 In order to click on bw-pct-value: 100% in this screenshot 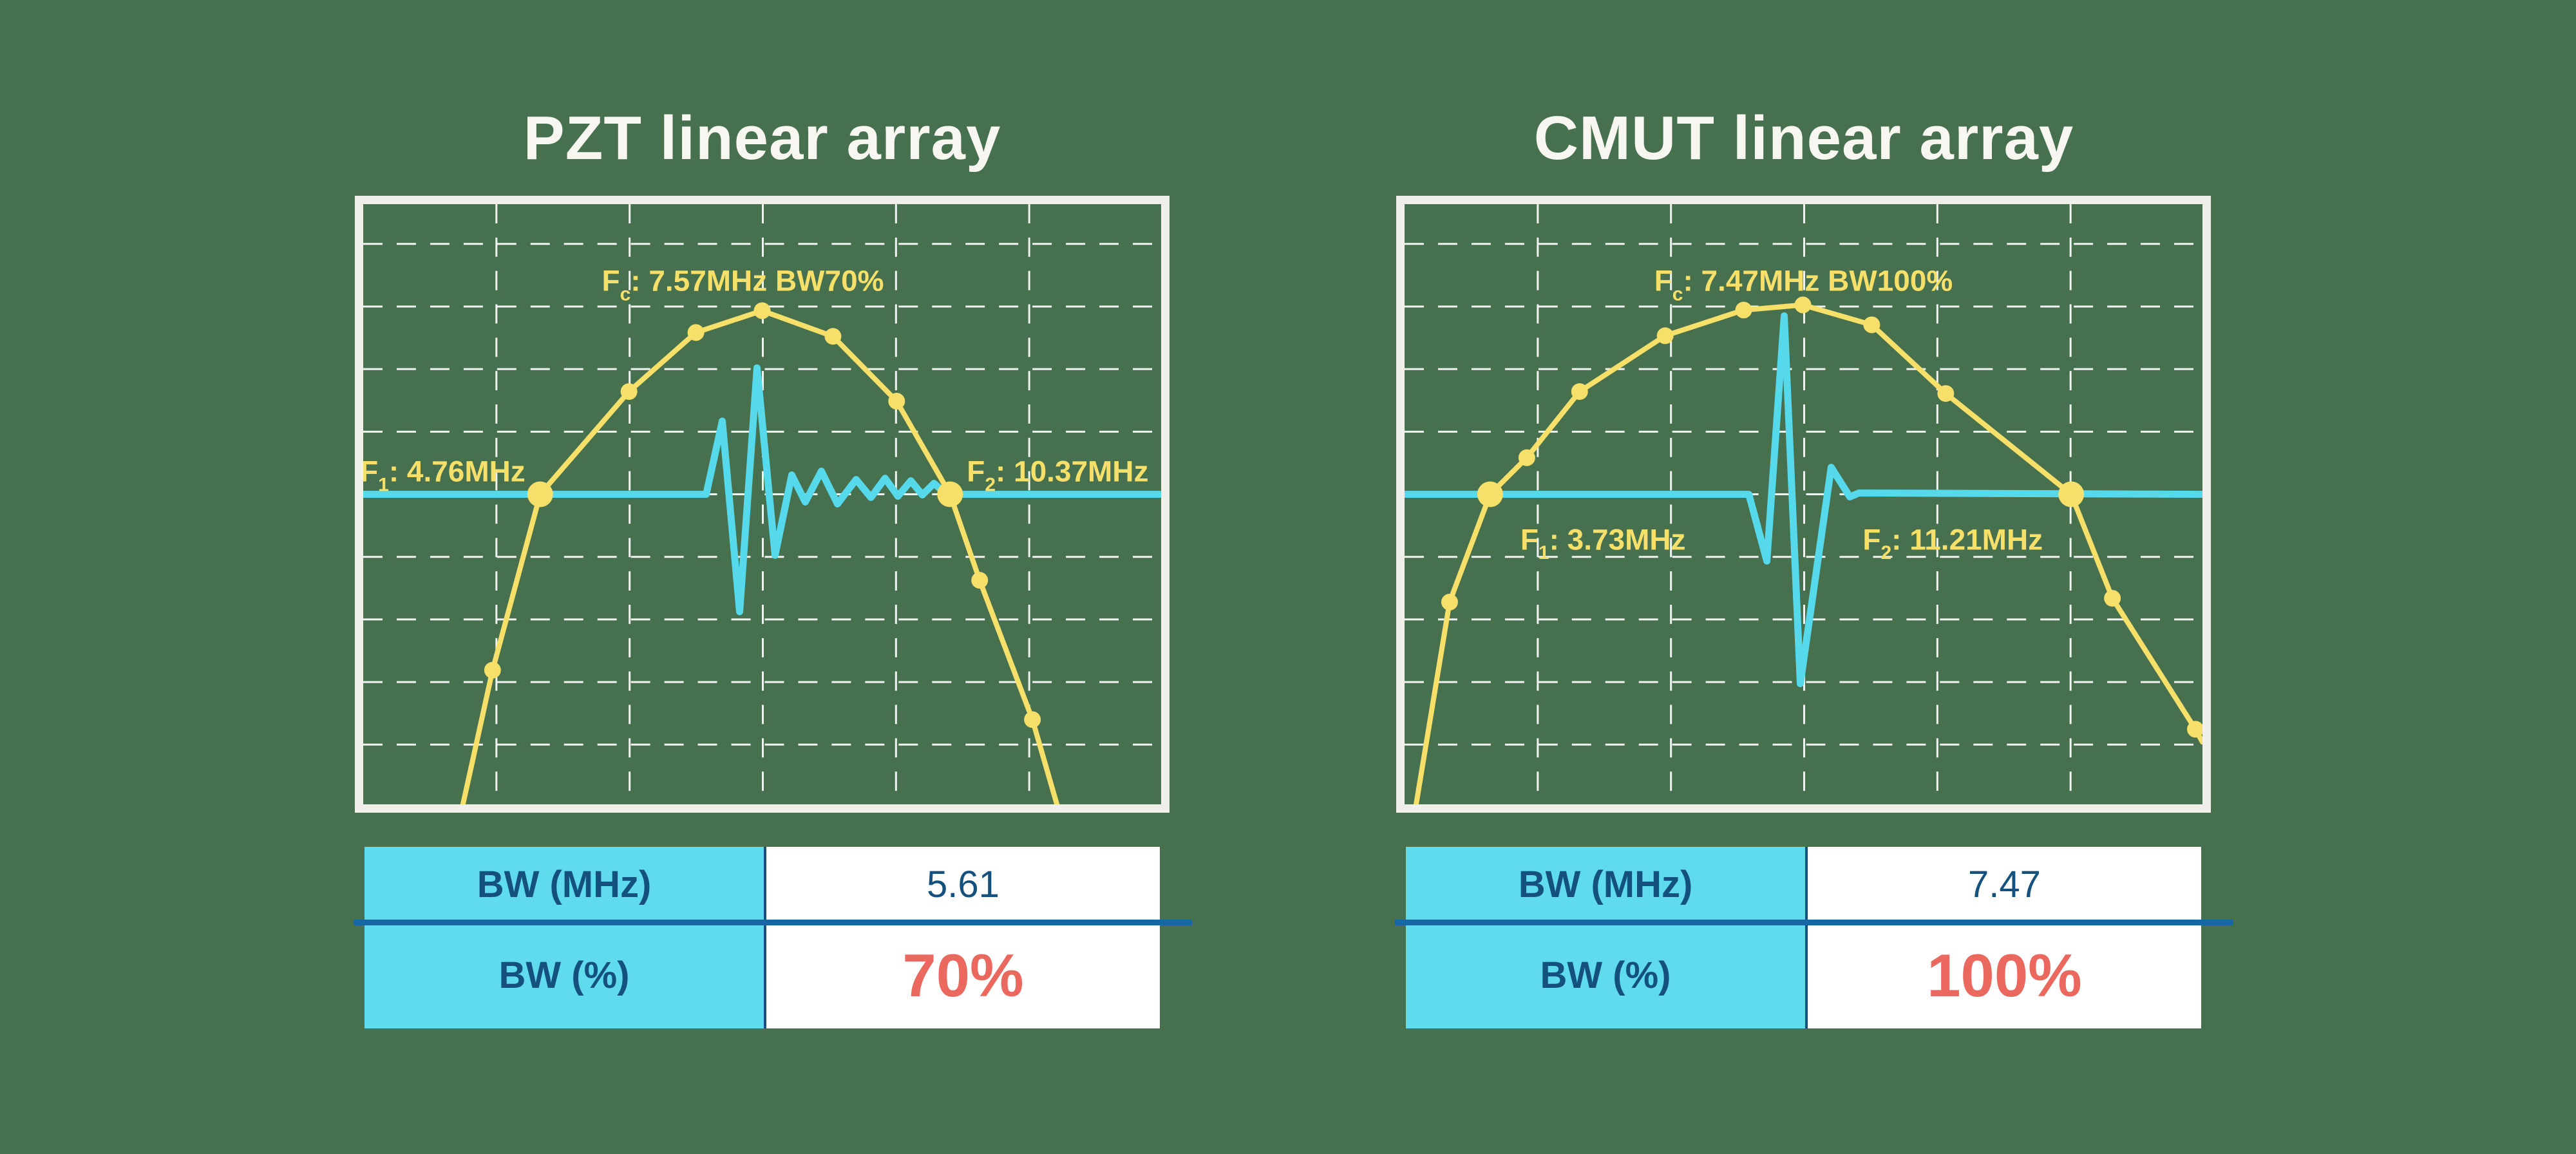, I will do `click(2003, 975)`.